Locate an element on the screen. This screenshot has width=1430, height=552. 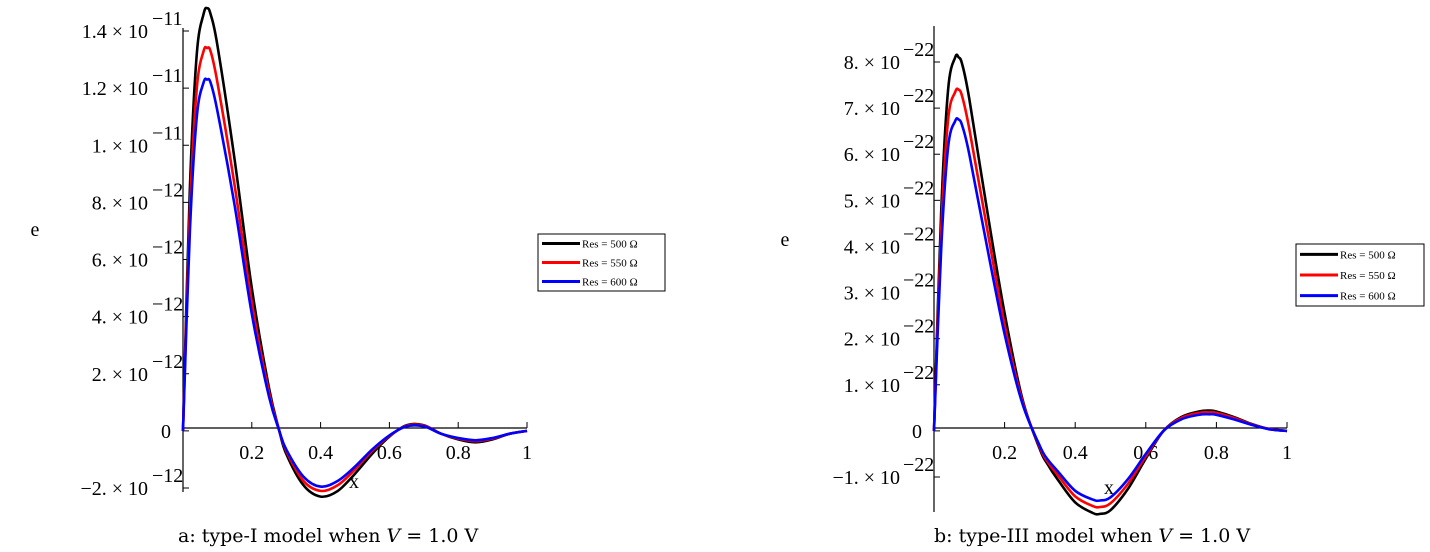
figure-caption: b: type-III model when V = 1.0 V is located at coordinates (1092, 536).